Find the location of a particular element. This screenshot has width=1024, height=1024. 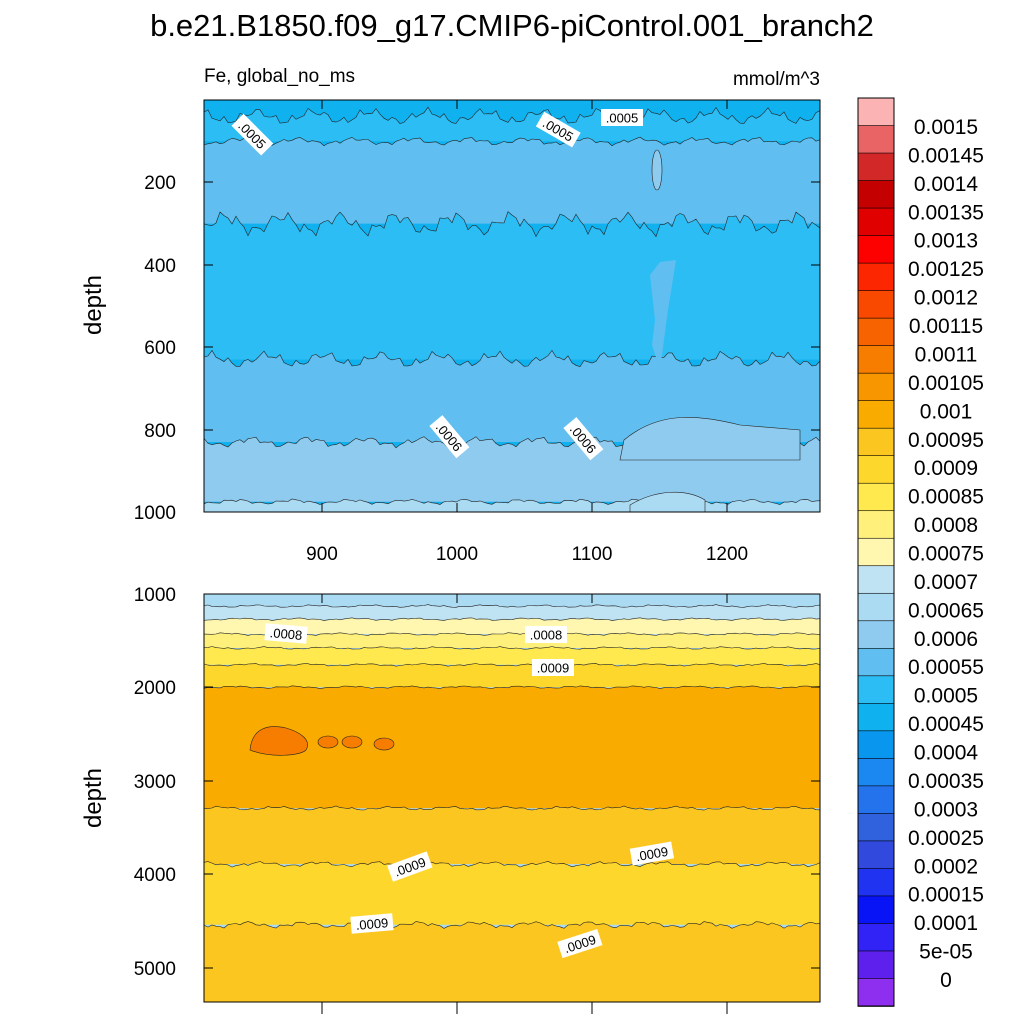

colorbar-label: 0.00055 is located at coordinates (946, 667).